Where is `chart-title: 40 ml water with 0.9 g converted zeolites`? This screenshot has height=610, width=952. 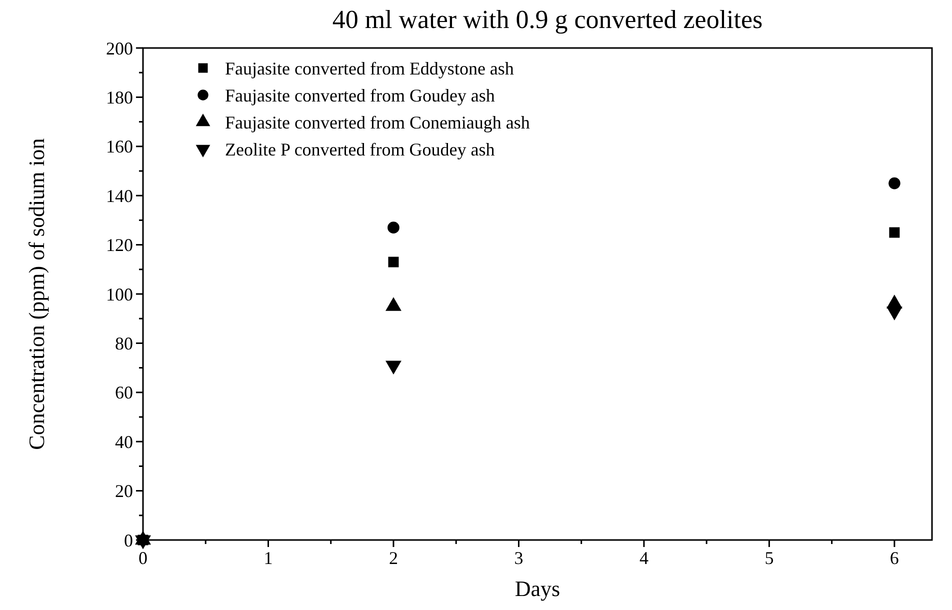
chart-title: 40 ml water with 0.9 g converted zeolites is located at coordinates (547, 19).